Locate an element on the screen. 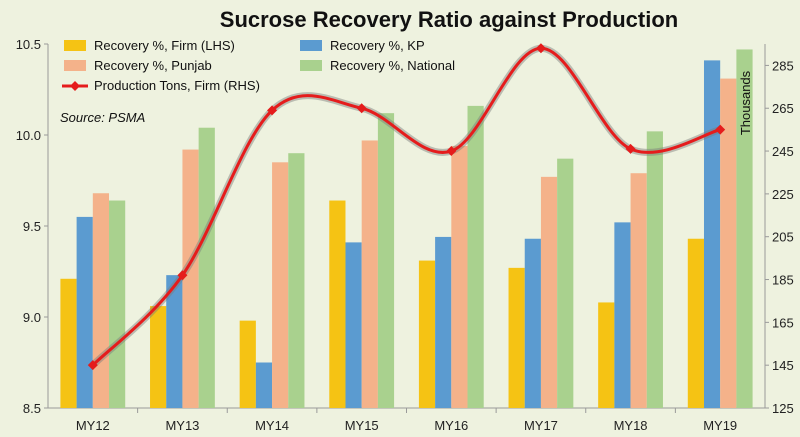 The image size is (800, 437). legend-label: Recovery %, Punjab is located at coordinates (153, 65).